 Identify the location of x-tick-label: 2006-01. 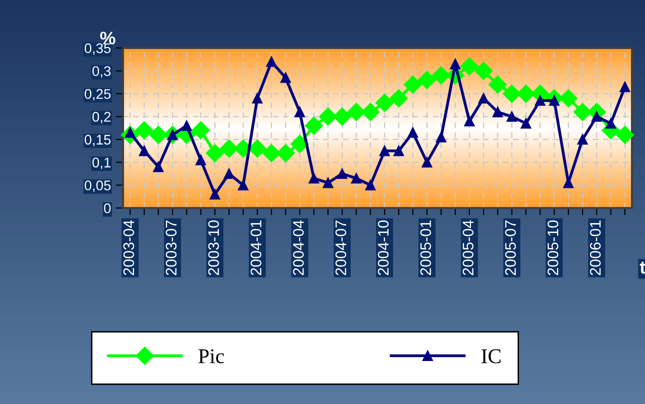
(595, 248).